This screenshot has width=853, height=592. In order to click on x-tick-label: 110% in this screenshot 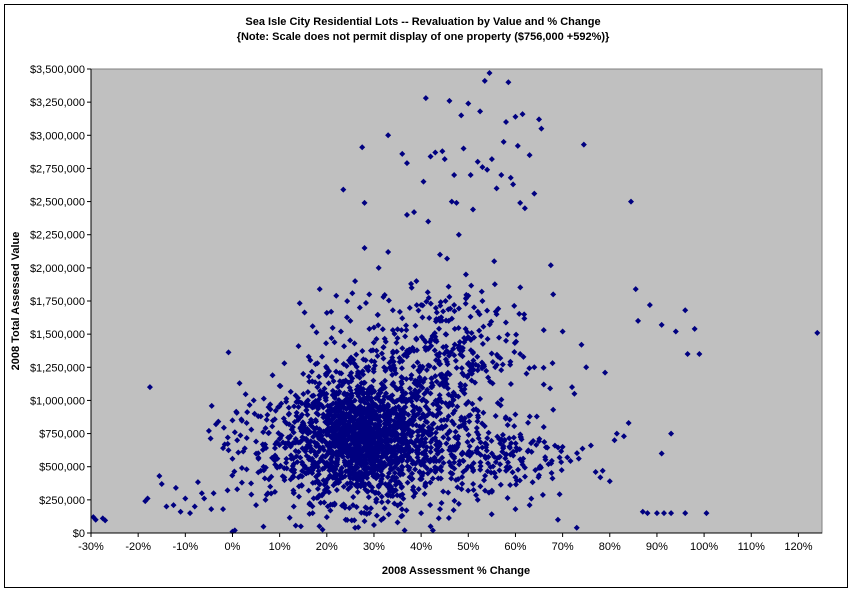, I will do `click(752, 547)`.